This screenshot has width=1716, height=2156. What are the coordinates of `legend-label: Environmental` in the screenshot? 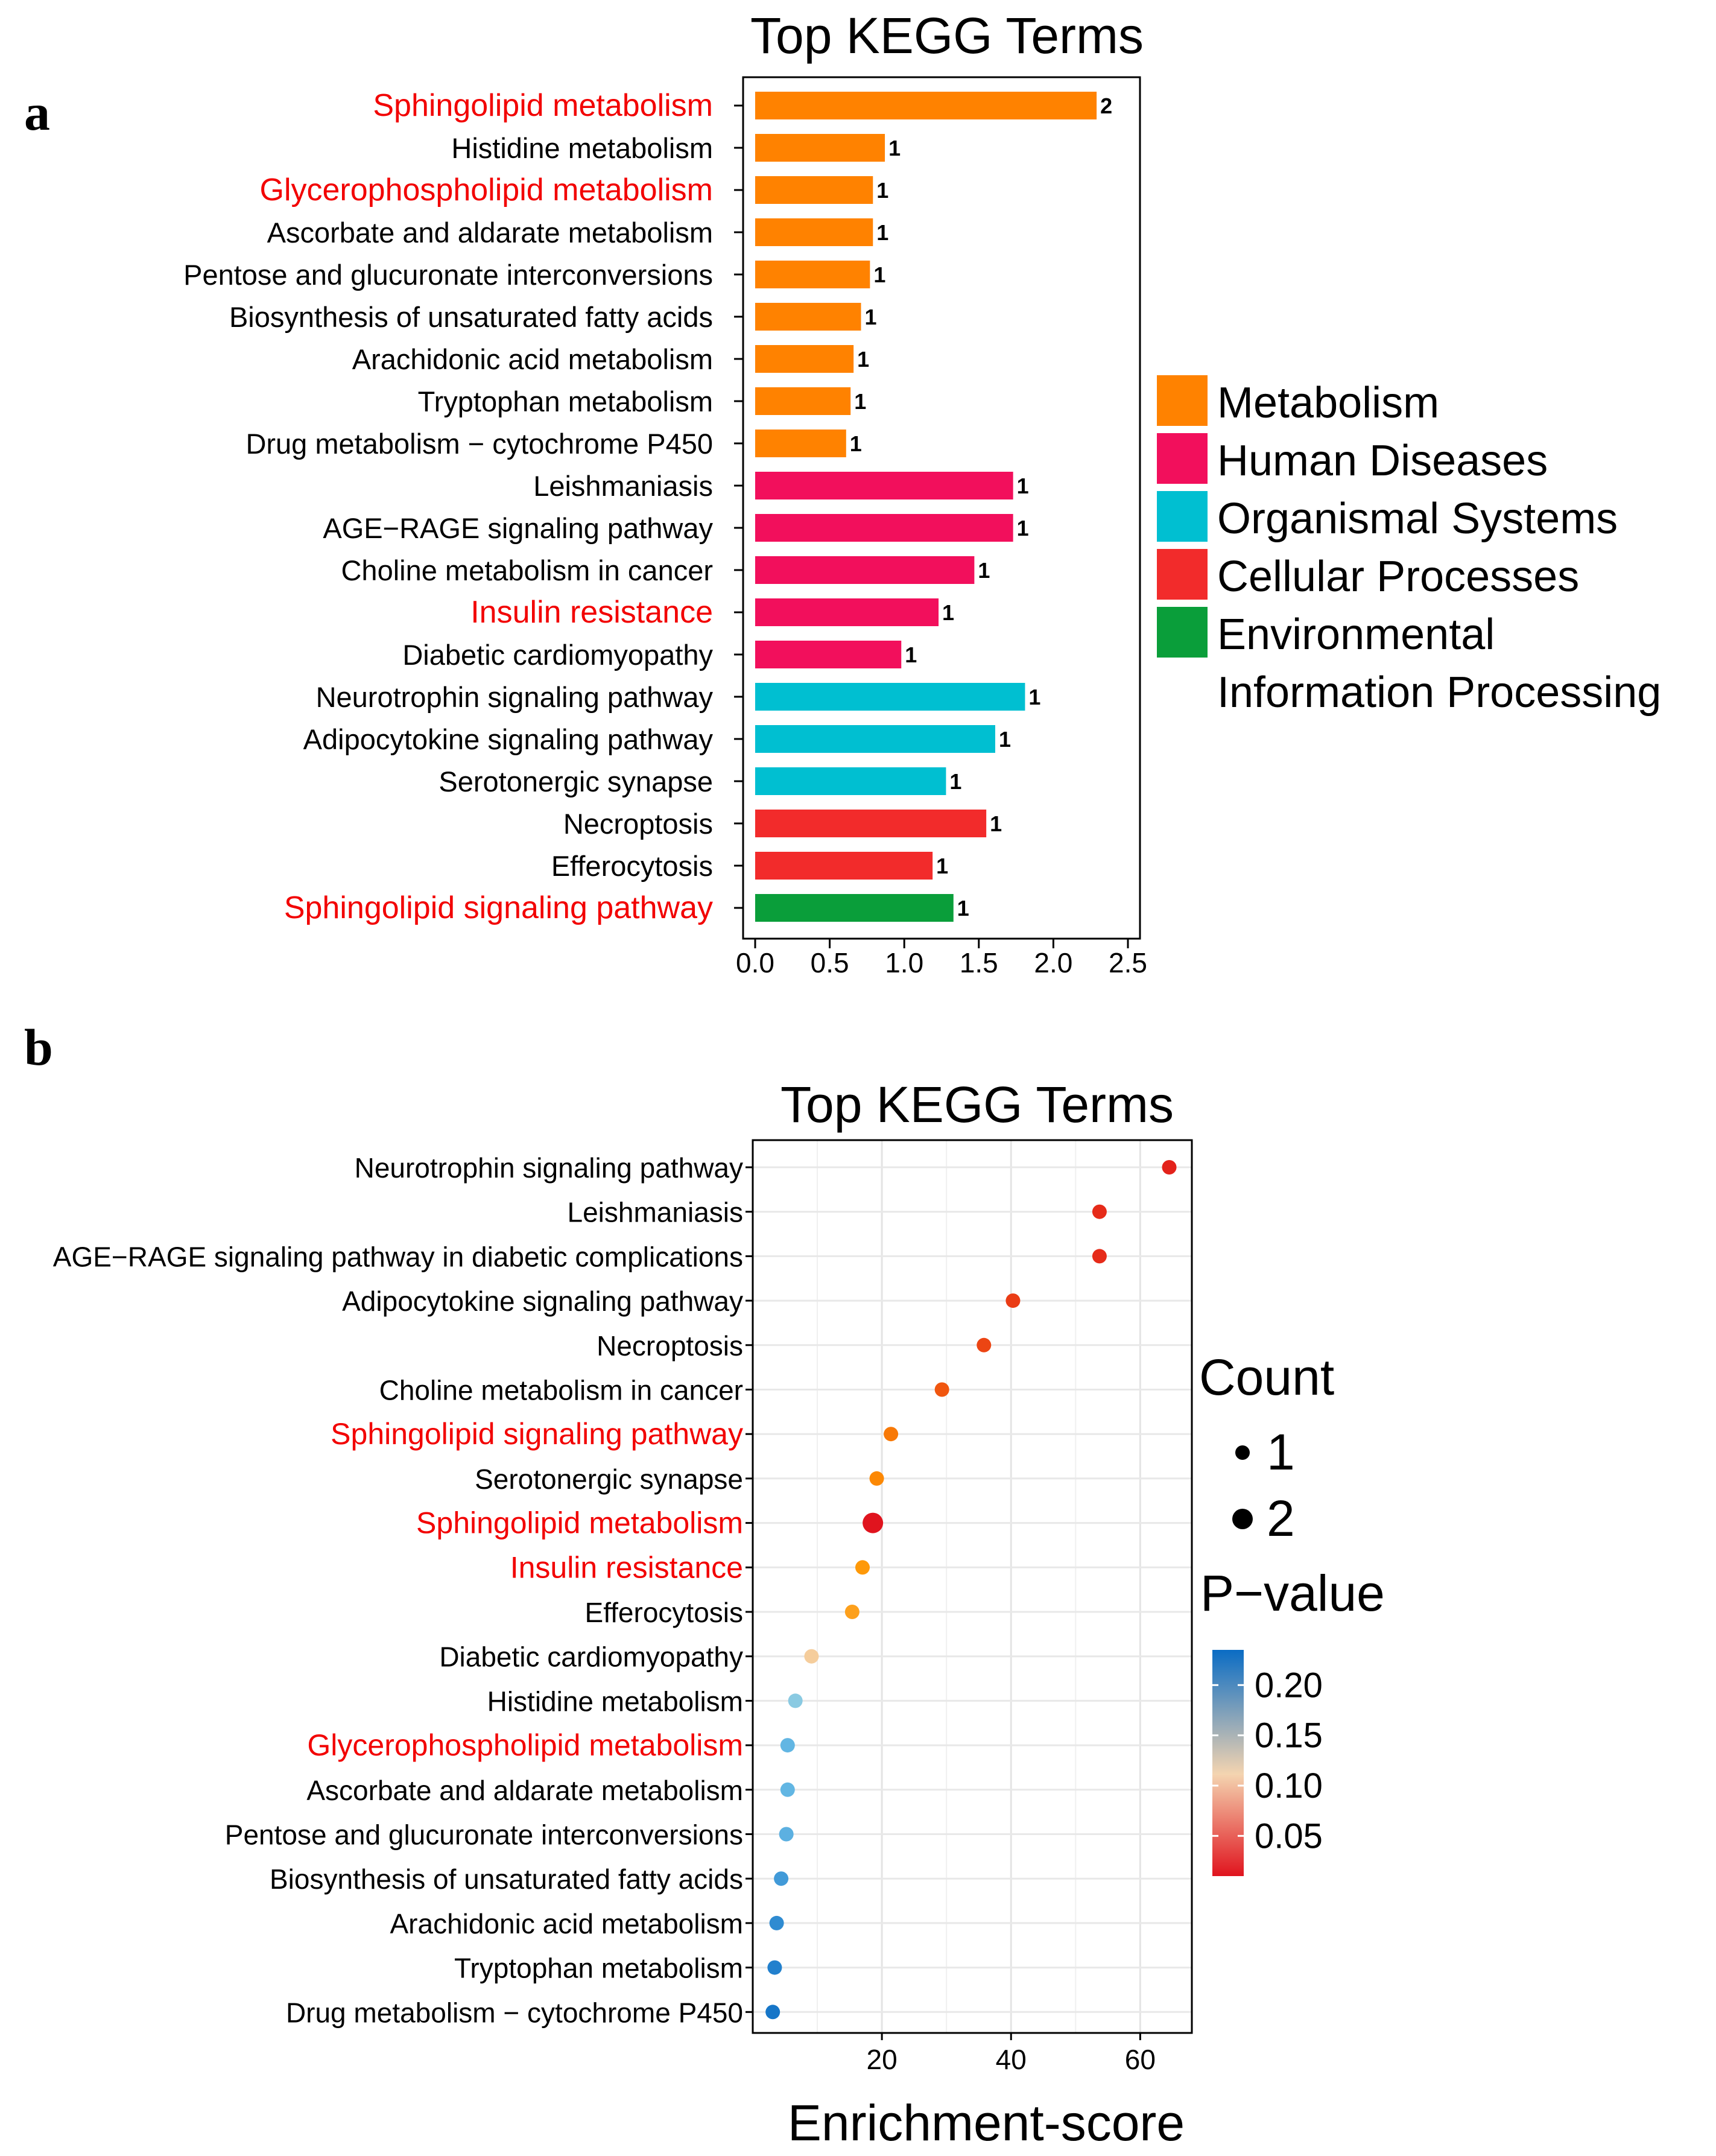 It's located at (1356, 634).